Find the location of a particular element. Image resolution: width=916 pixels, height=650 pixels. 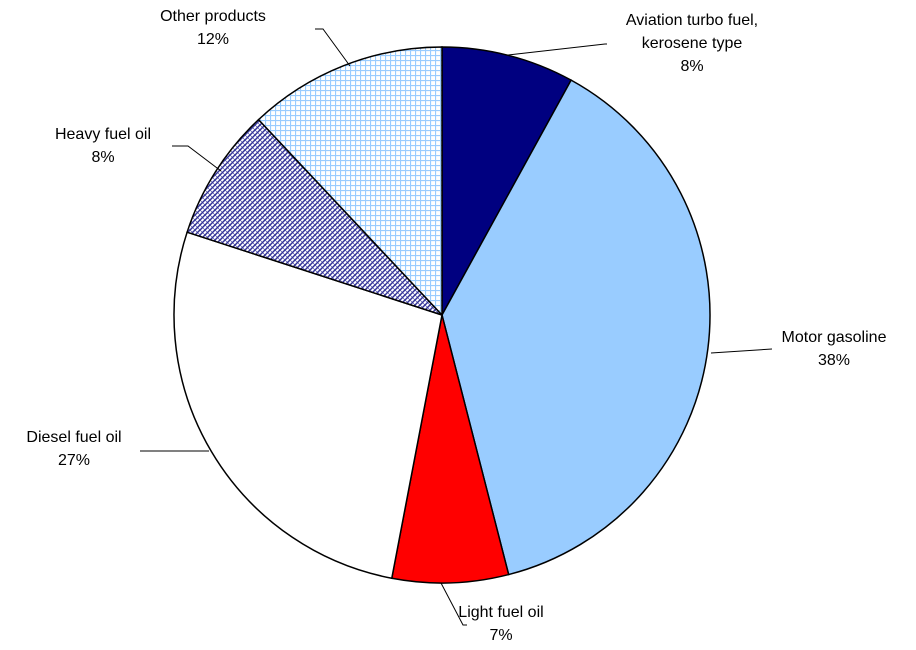

slice-name-label: kerosene type is located at coordinates (692, 43).